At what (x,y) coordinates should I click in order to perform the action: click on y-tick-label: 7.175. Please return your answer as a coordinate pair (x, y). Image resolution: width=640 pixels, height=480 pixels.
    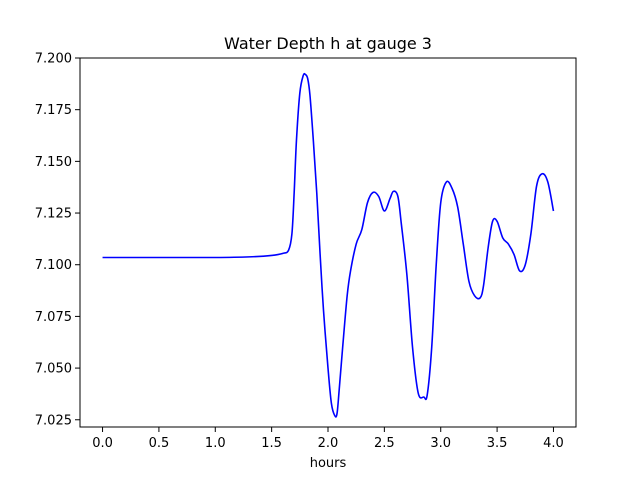
    Looking at the image, I should click on (53, 110).